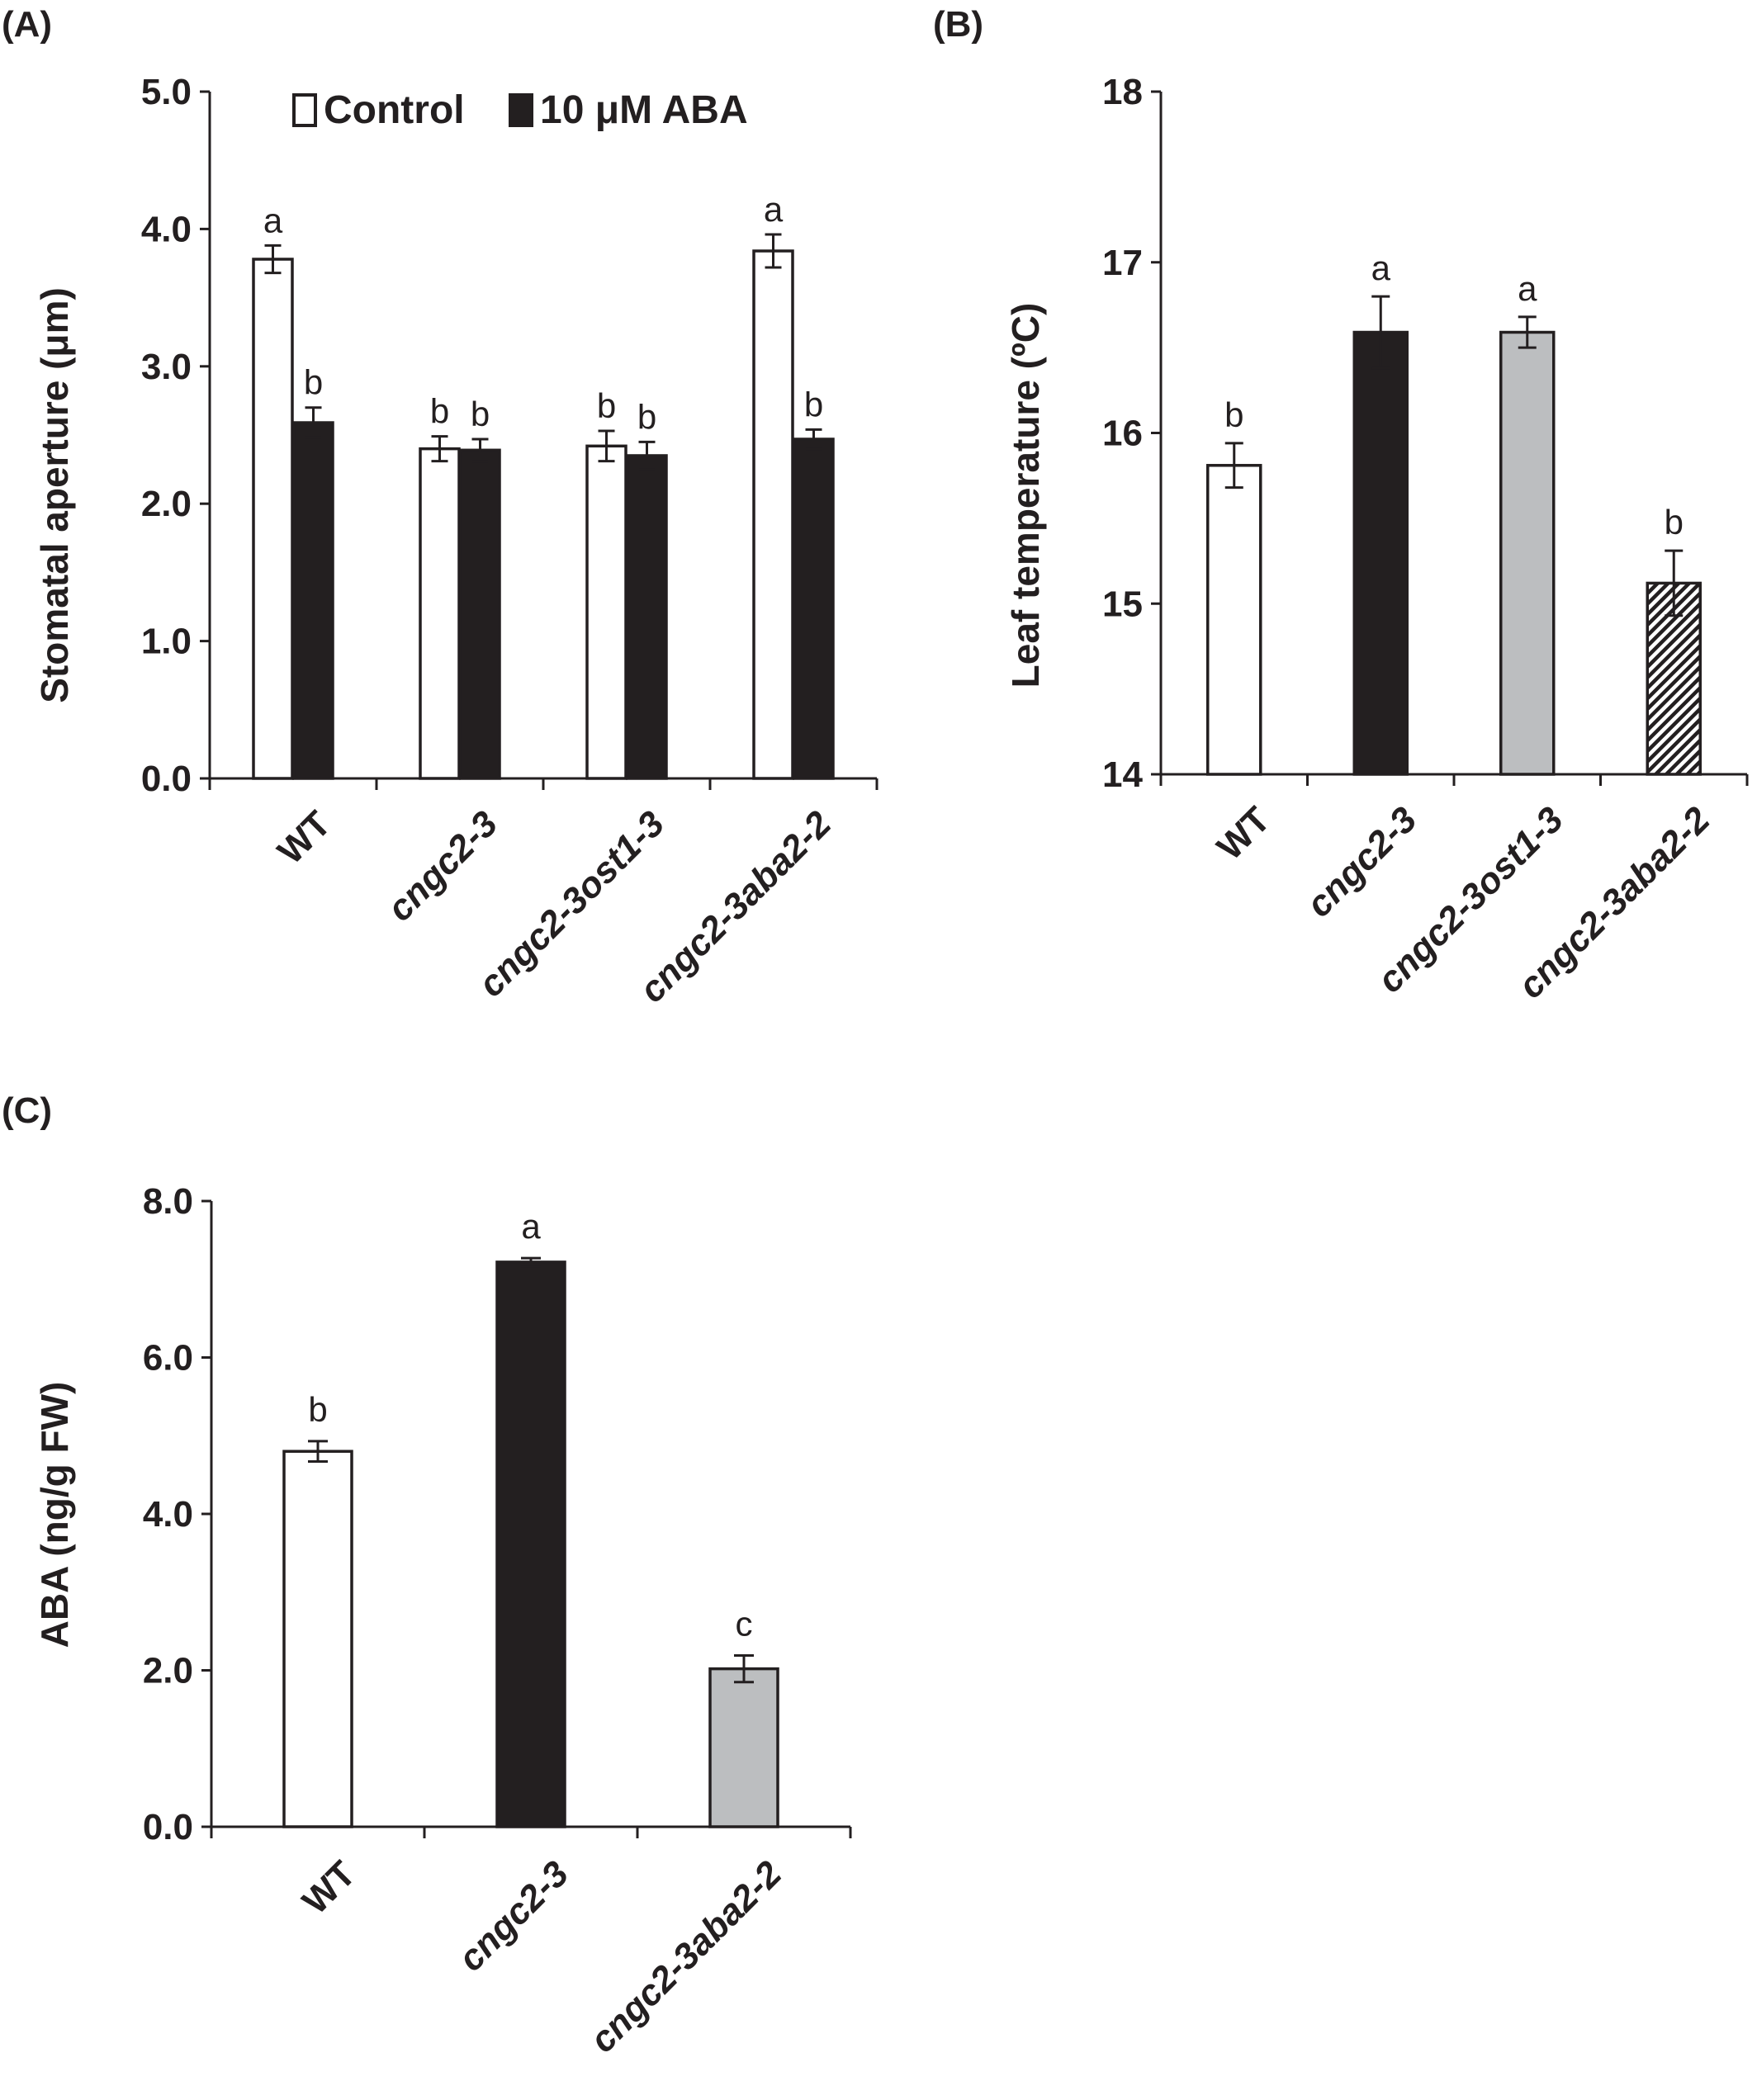 The width and height of the screenshot is (1757, 2100). I want to click on panel-b-x-label-cngc2-3: cngc2-3, so click(1362, 862).